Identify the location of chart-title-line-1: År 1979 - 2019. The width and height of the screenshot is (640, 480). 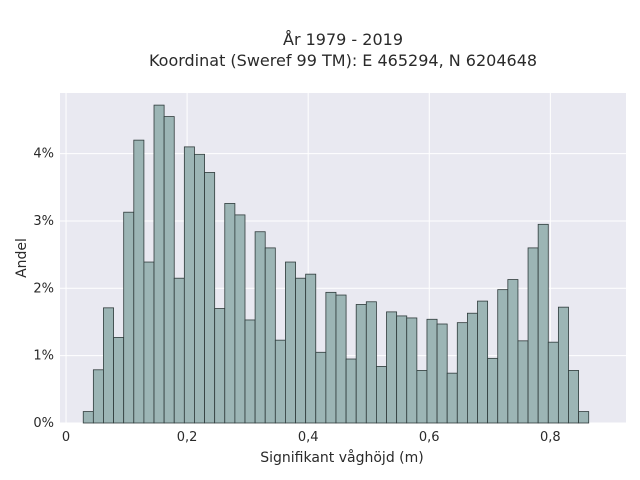
(343, 39).